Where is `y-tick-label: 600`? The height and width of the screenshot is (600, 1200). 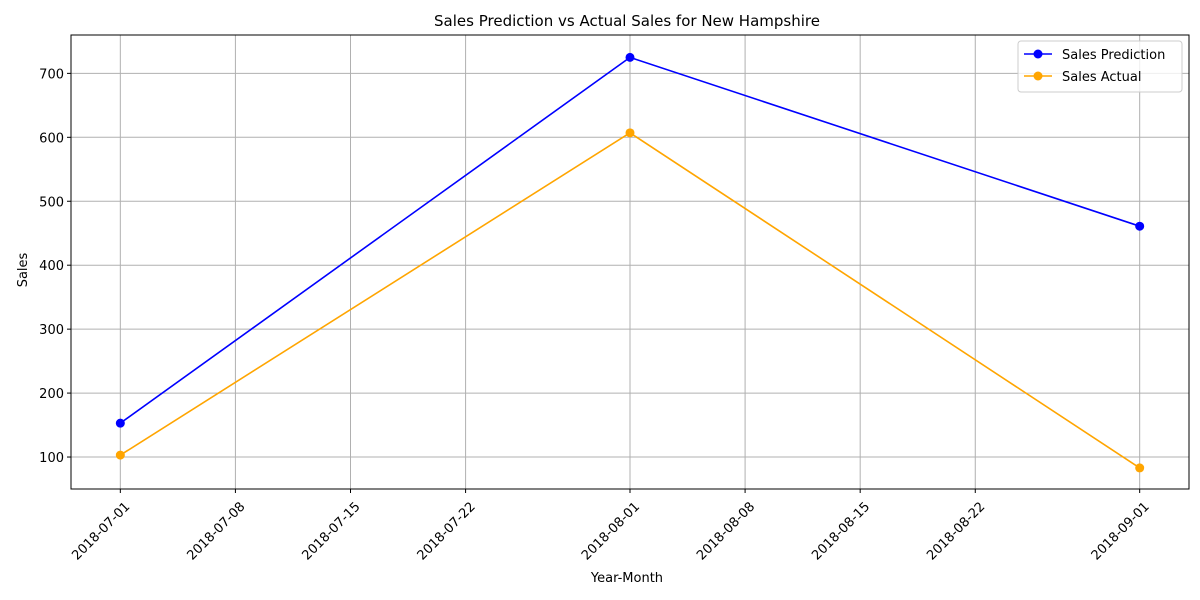 y-tick-label: 600 is located at coordinates (51, 138).